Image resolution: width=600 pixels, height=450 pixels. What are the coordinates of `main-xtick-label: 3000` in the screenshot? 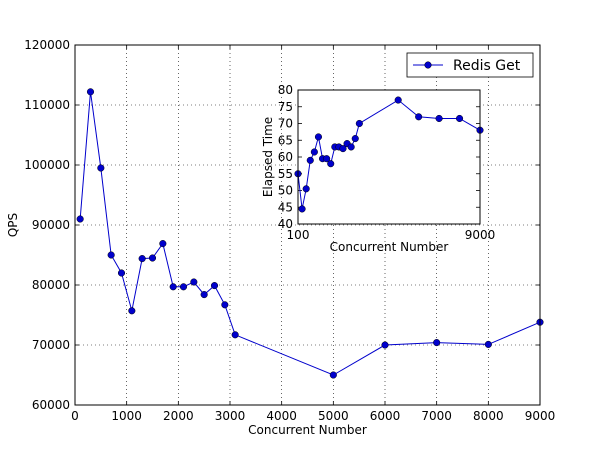 It's located at (230, 416).